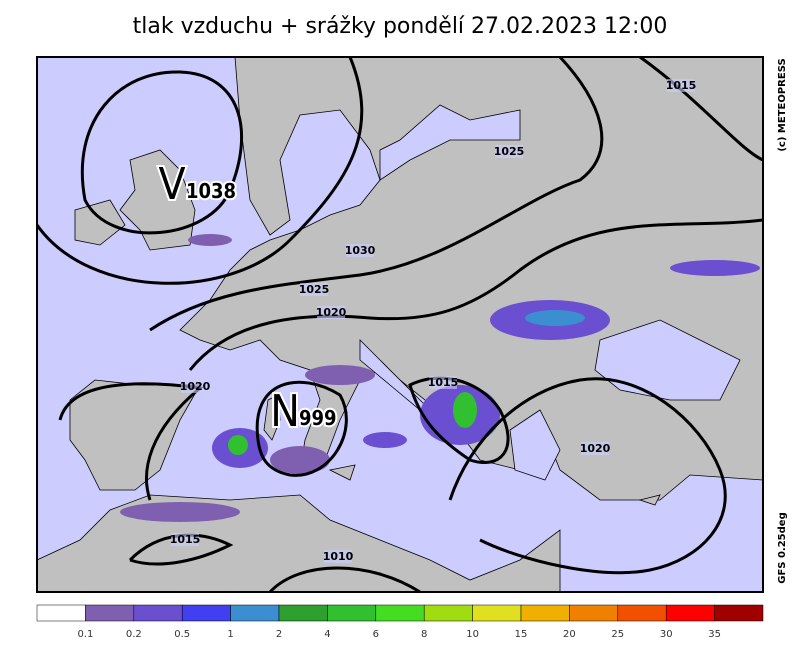 This screenshot has width=800, height=650. What do you see at coordinates (134, 634) in the screenshot?
I see `legend-label: 0.2` at bounding box center [134, 634].